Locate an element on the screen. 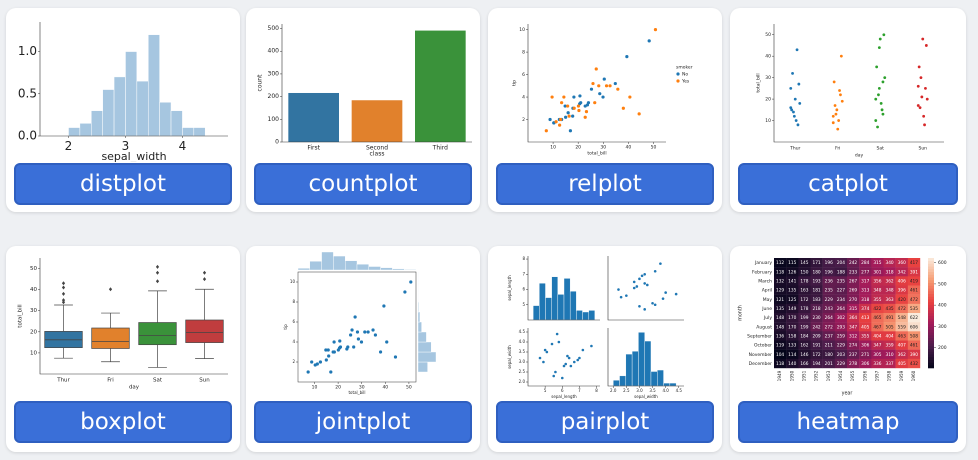  plot-button: distplot is located at coordinates (123, 184).